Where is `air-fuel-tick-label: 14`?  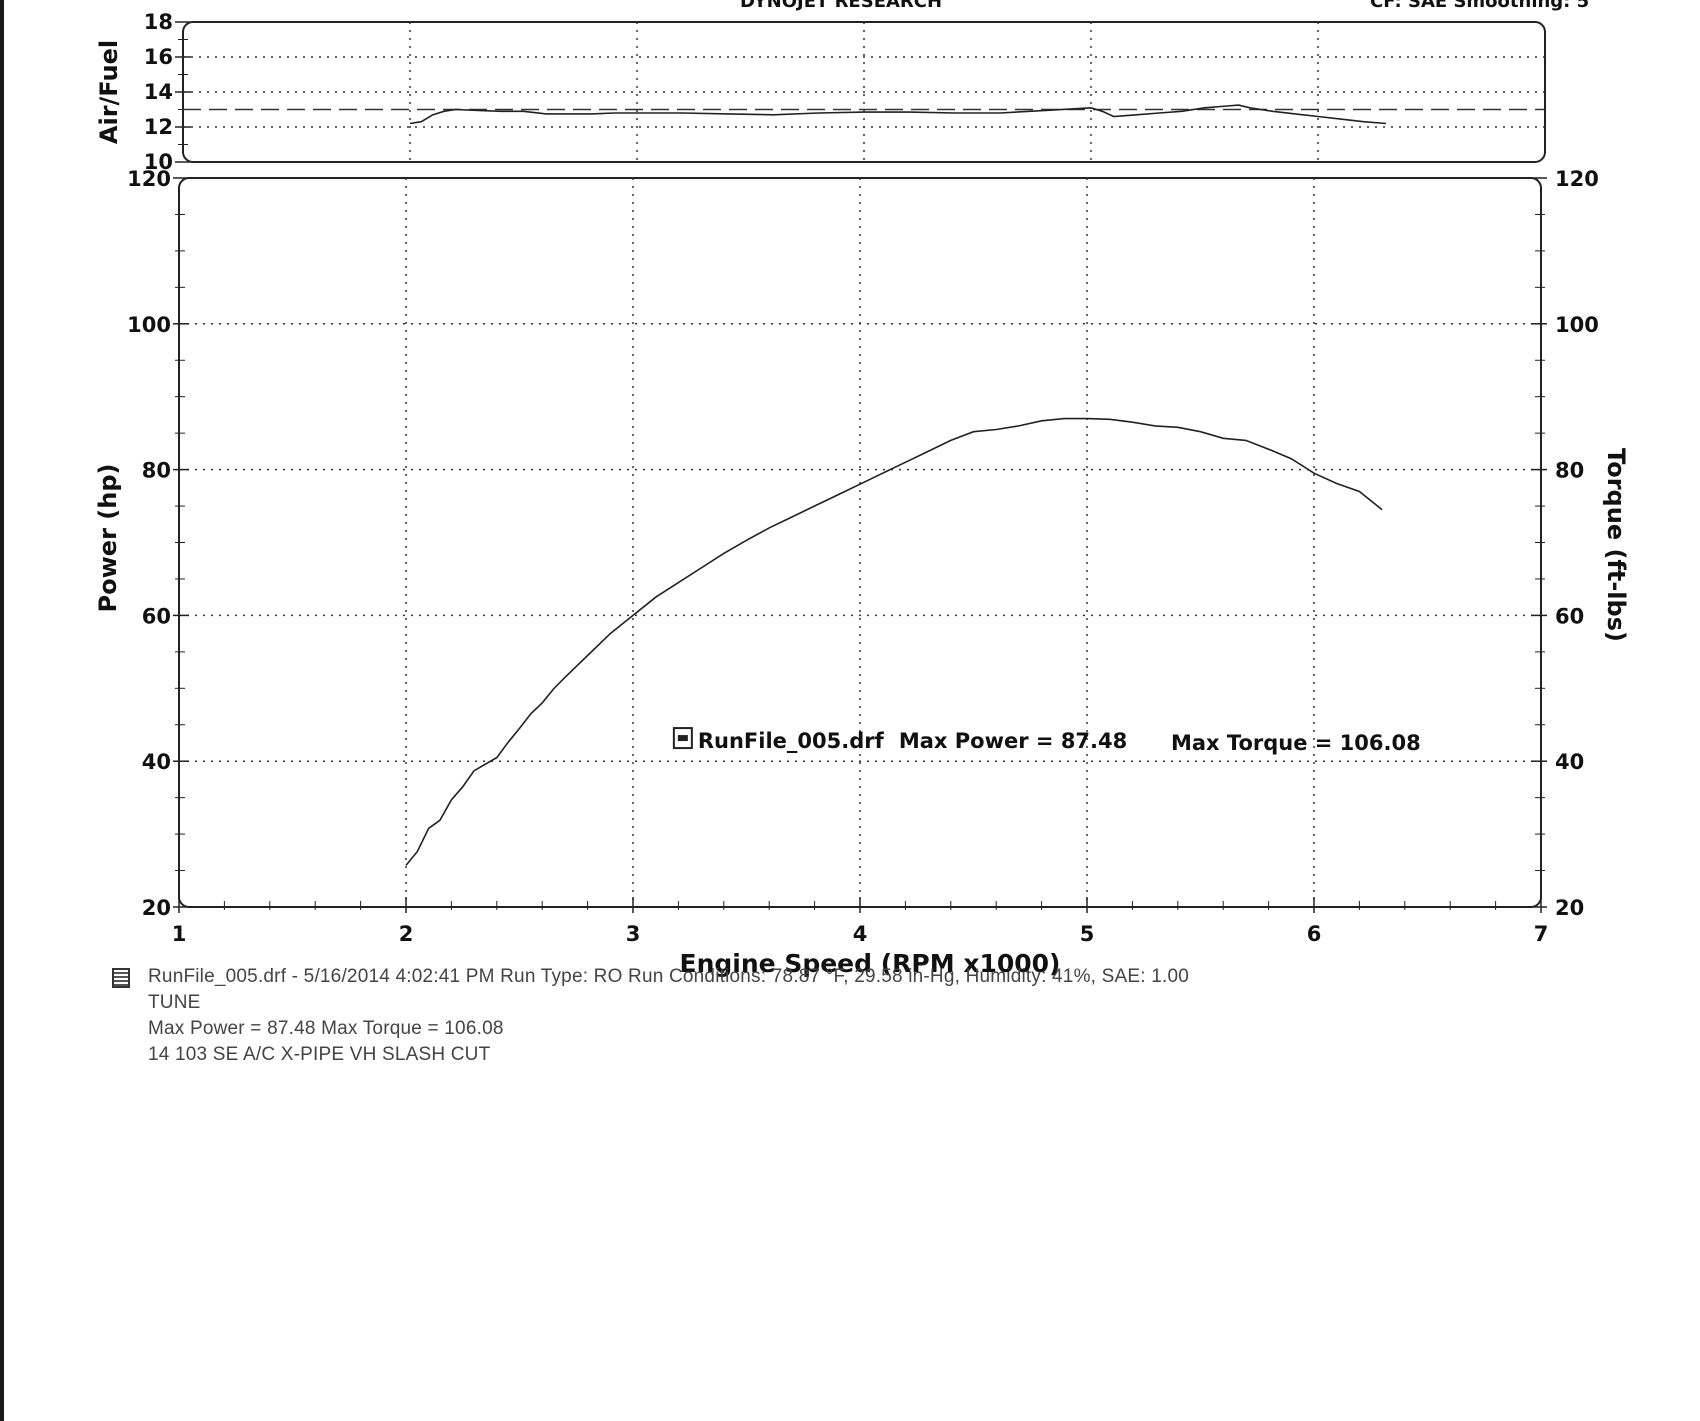 air-fuel-tick-label: 14 is located at coordinates (158, 92).